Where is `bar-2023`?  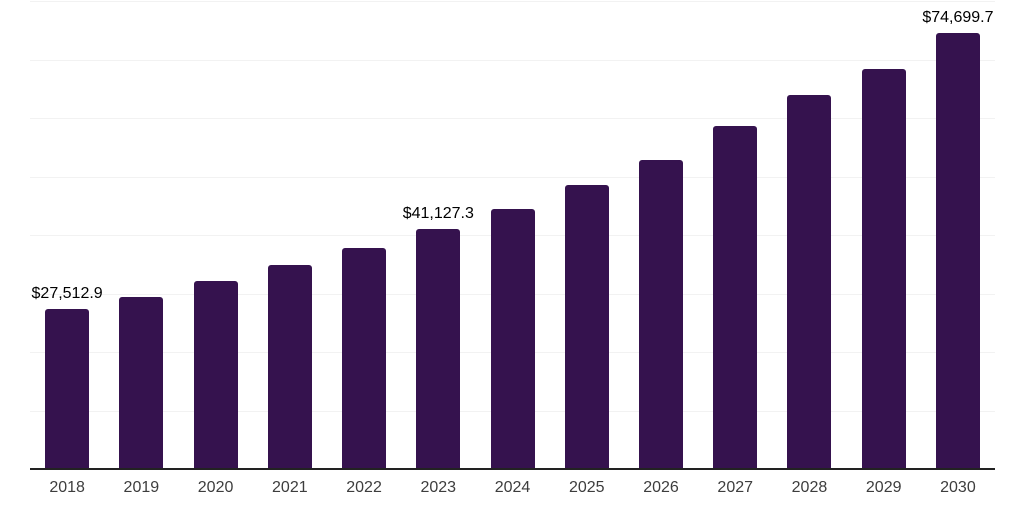 bar-2023 is located at coordinates (438, 349).